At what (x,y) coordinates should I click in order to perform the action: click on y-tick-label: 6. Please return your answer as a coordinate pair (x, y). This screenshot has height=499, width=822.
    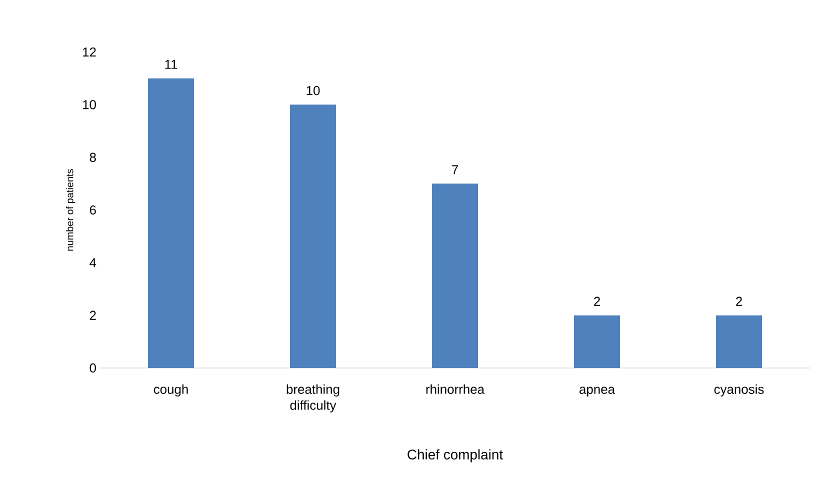
    Looking at the image, I should click on (93, 210).